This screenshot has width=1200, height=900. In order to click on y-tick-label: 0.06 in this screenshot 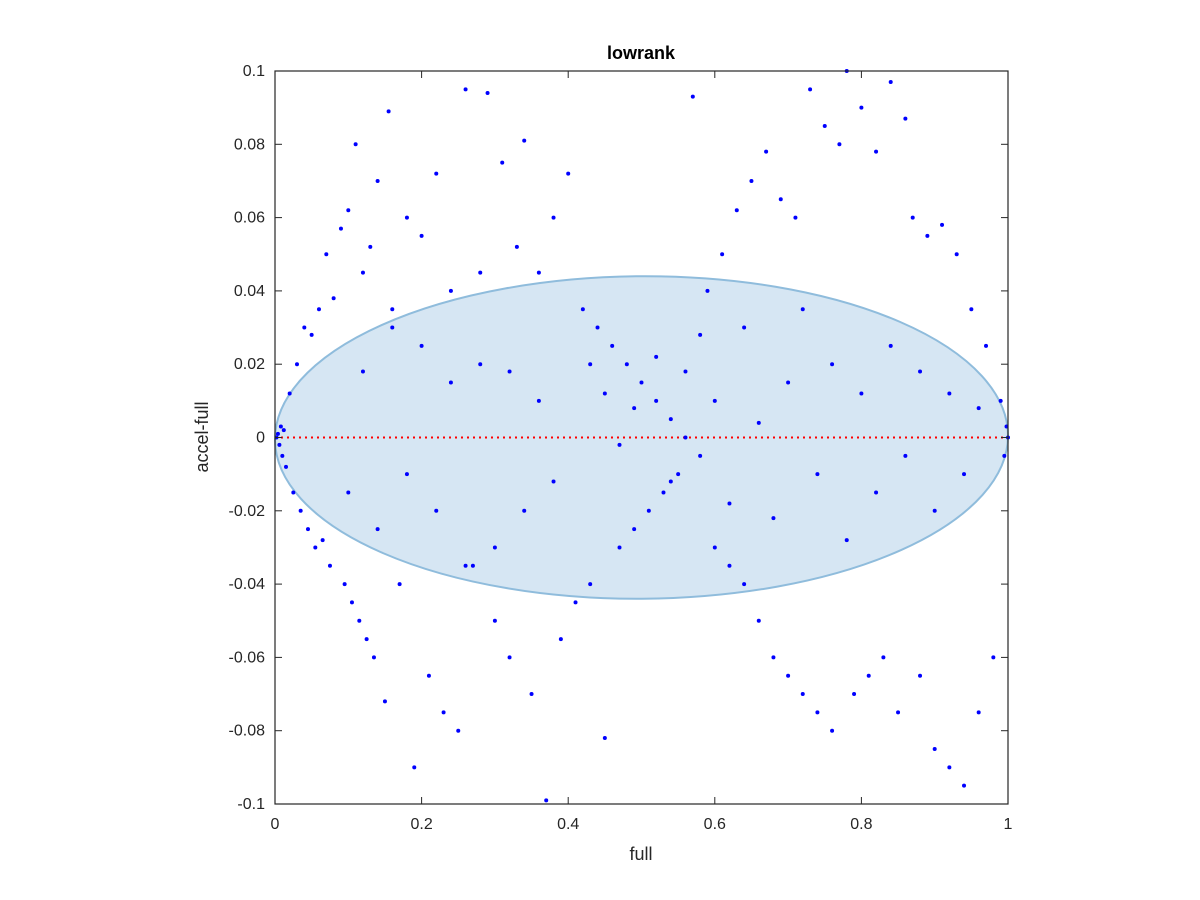, I will do `click(249, 218)`.